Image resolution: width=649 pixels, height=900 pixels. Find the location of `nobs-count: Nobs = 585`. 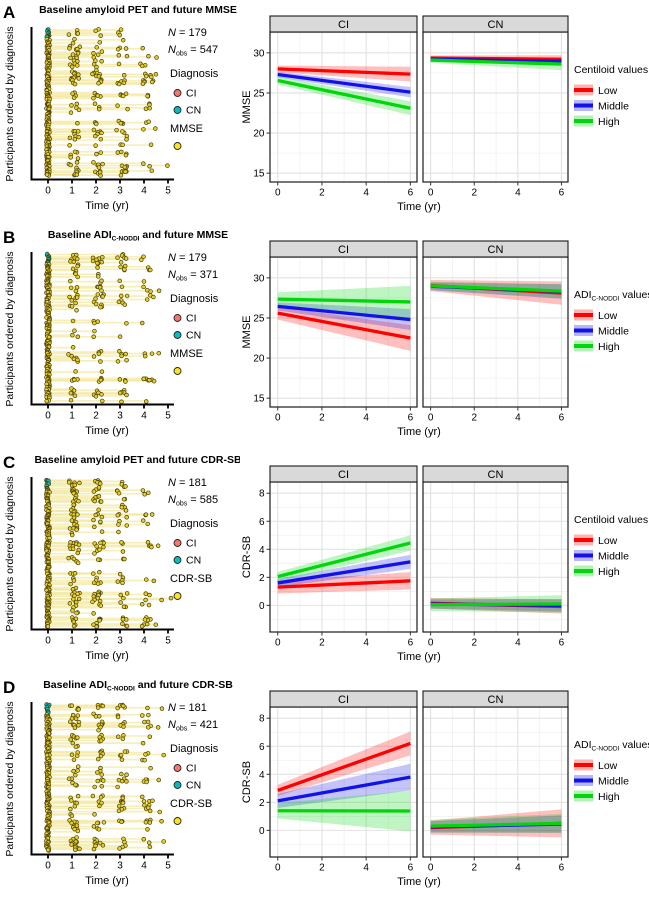

nobs-count: Nobs = 585 is located at coordinates (193, 501).